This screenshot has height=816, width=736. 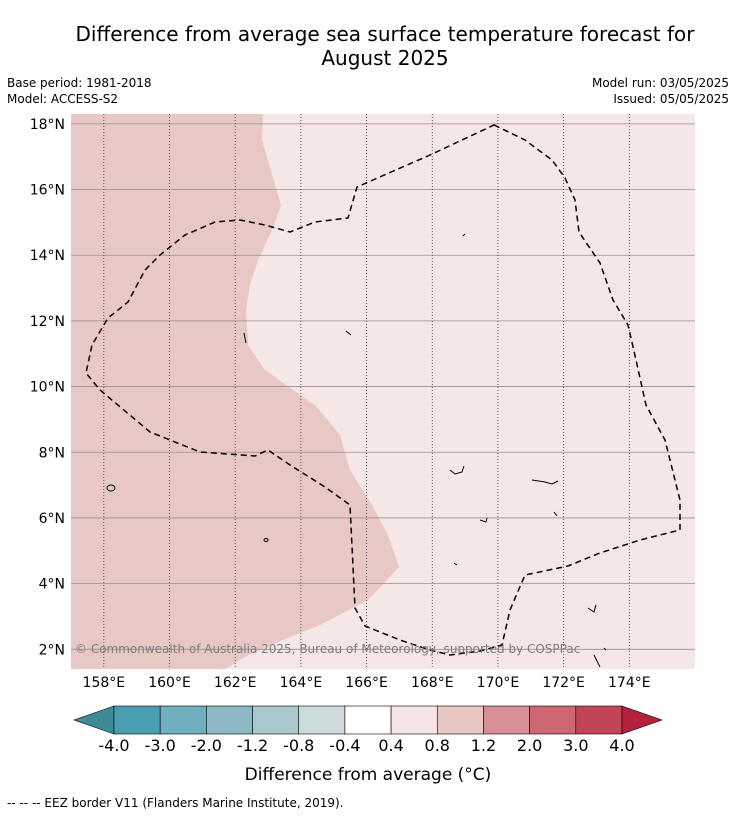 What do you see at coordinates (629, 683) in the screenshot?
I see `longitude-label: 174°E` at bounding box center [629, 683].